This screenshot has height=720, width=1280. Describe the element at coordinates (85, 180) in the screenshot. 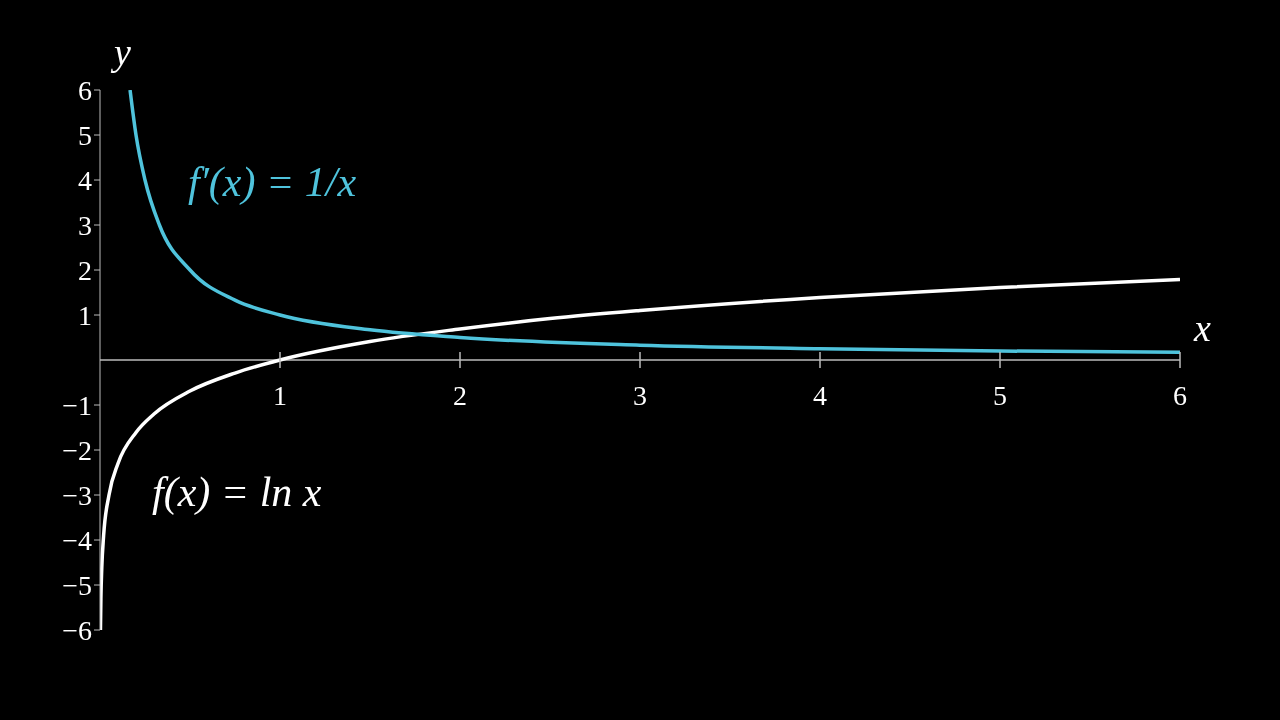

I see `y-tick-label: 4` at that location.